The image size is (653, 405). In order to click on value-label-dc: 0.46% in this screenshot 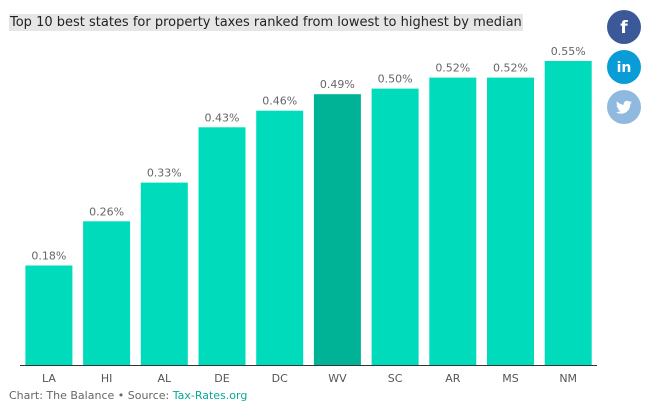, I will do `click(279, 101)`.